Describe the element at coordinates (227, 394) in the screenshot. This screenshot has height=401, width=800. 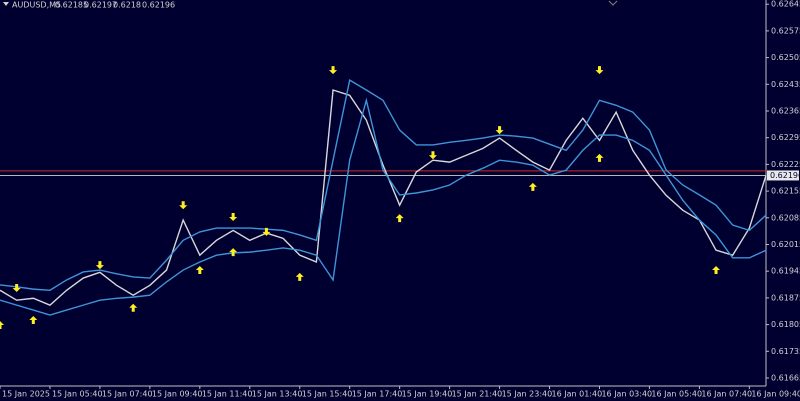
I see `x-tick-label: 15 Jan 11:40` at that location.